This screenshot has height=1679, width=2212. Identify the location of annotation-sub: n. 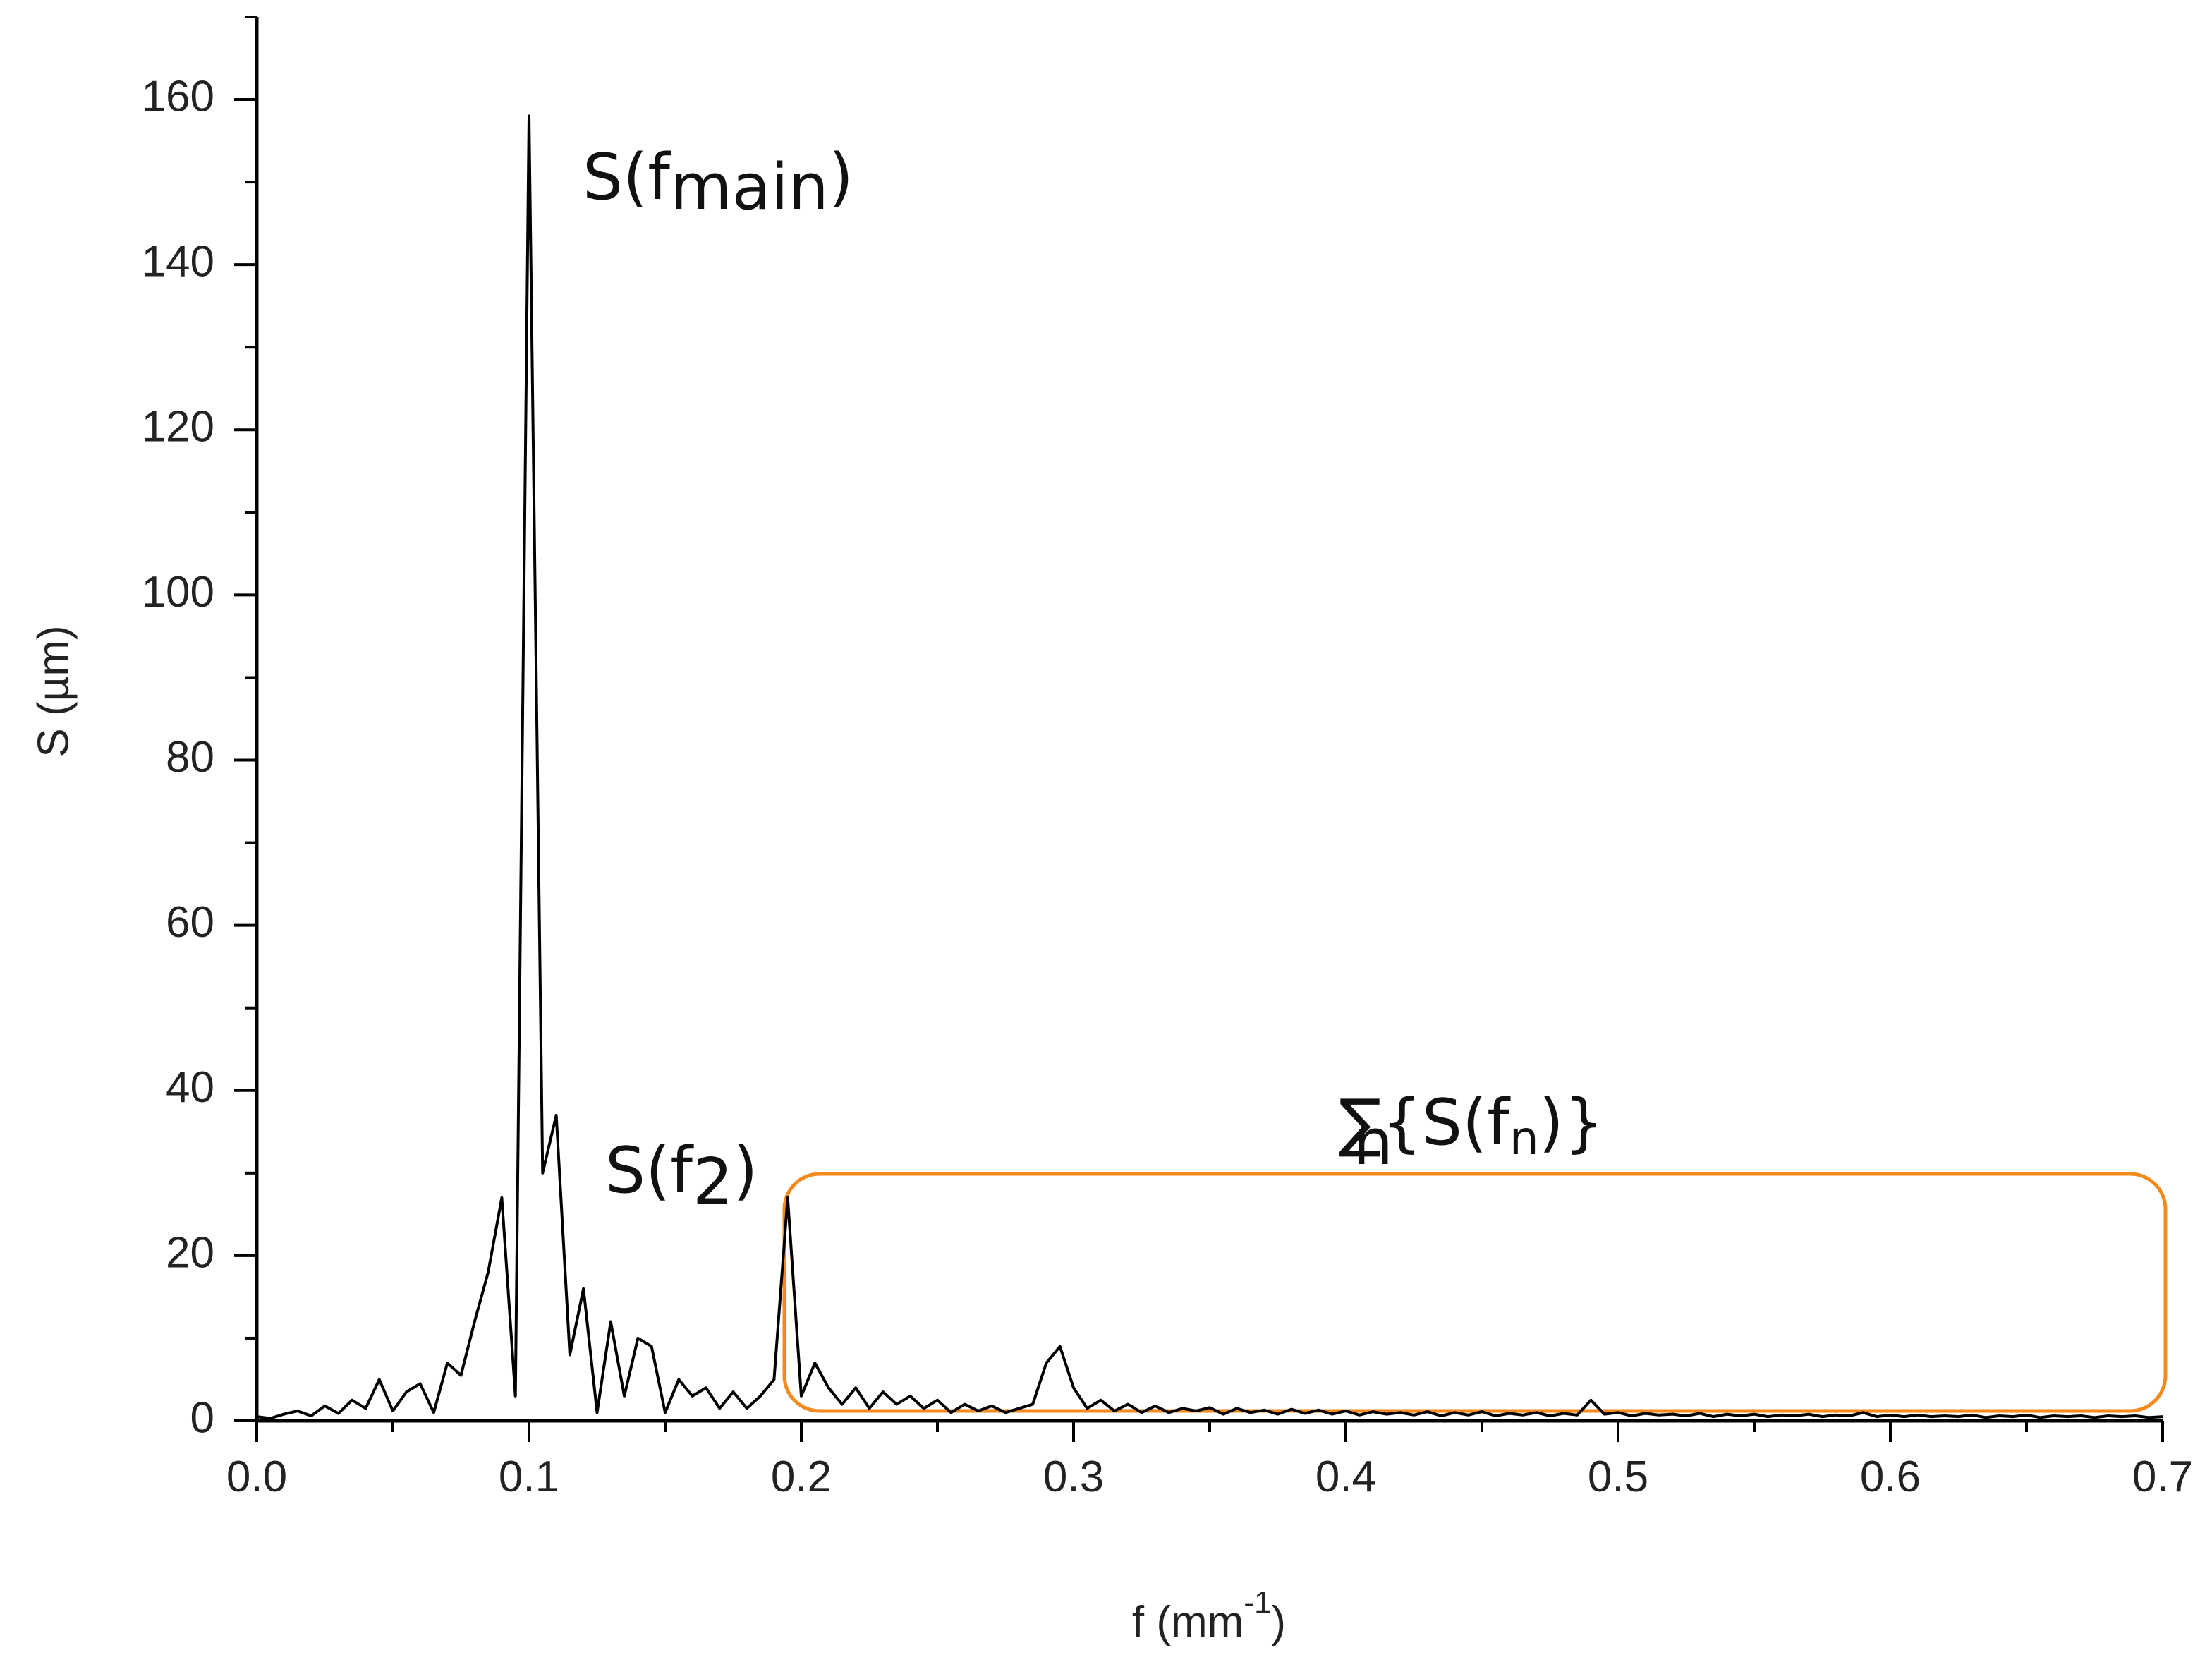
(1524, 1138).